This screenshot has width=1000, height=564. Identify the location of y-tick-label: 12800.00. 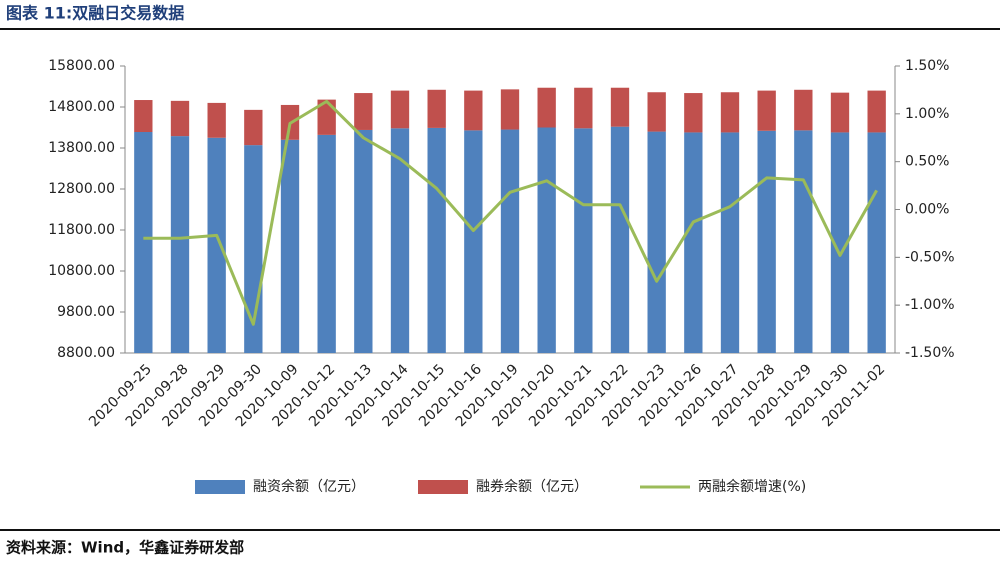
(81, 189).